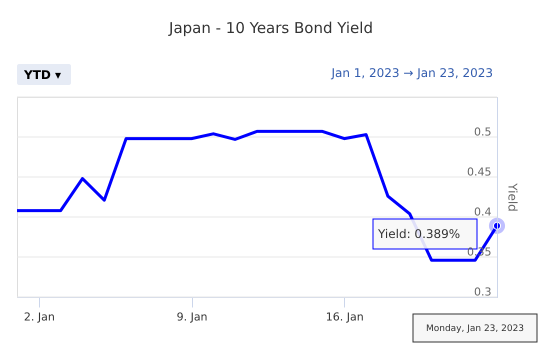  What do you see at coordinates (483, 212) in the screenshot?
I see `y-tick-label: 0.4` at bounding box center [483, 212].